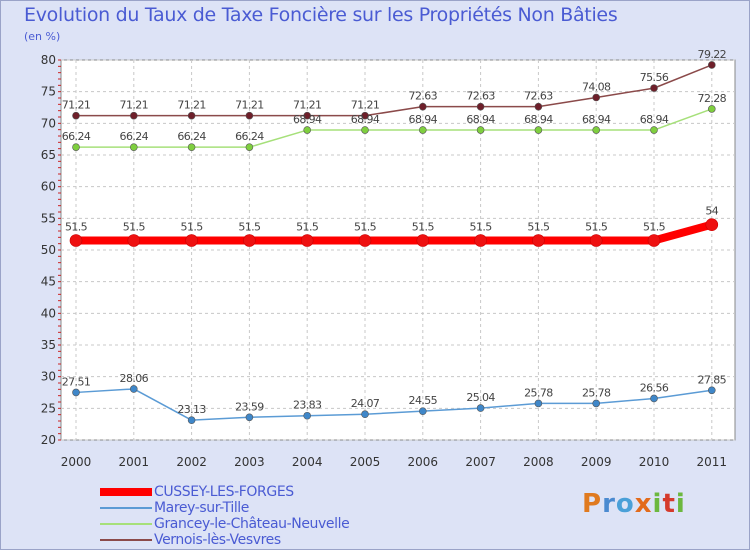 This screenshot has height=550, width=750. Describe the element at coordinates (252, 524) in the screenshot. I see `legend-label-grancey: Grancey-le-Château-Neuvelle` at that location.